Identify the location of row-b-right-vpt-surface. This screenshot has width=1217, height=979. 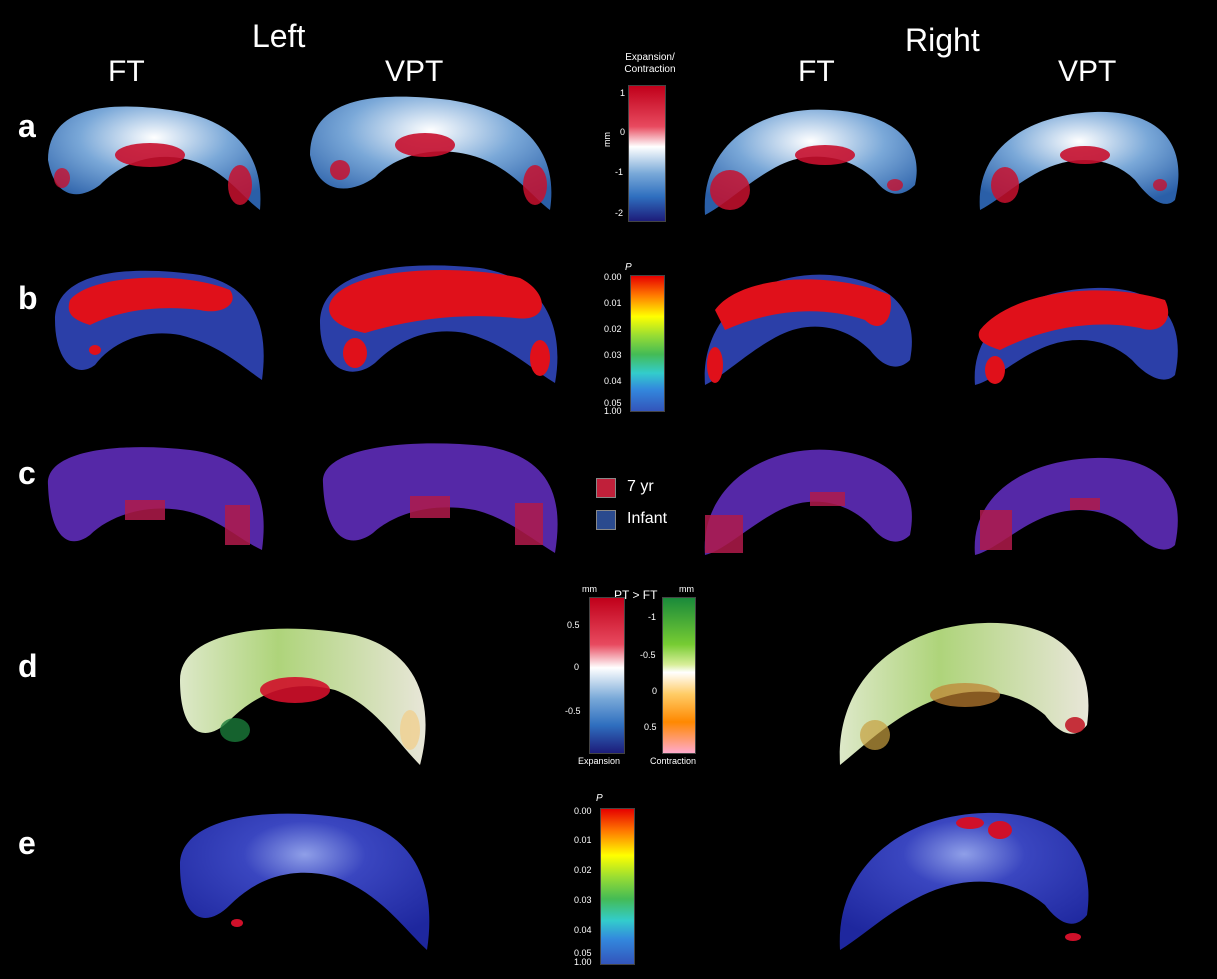
(1076, 336).